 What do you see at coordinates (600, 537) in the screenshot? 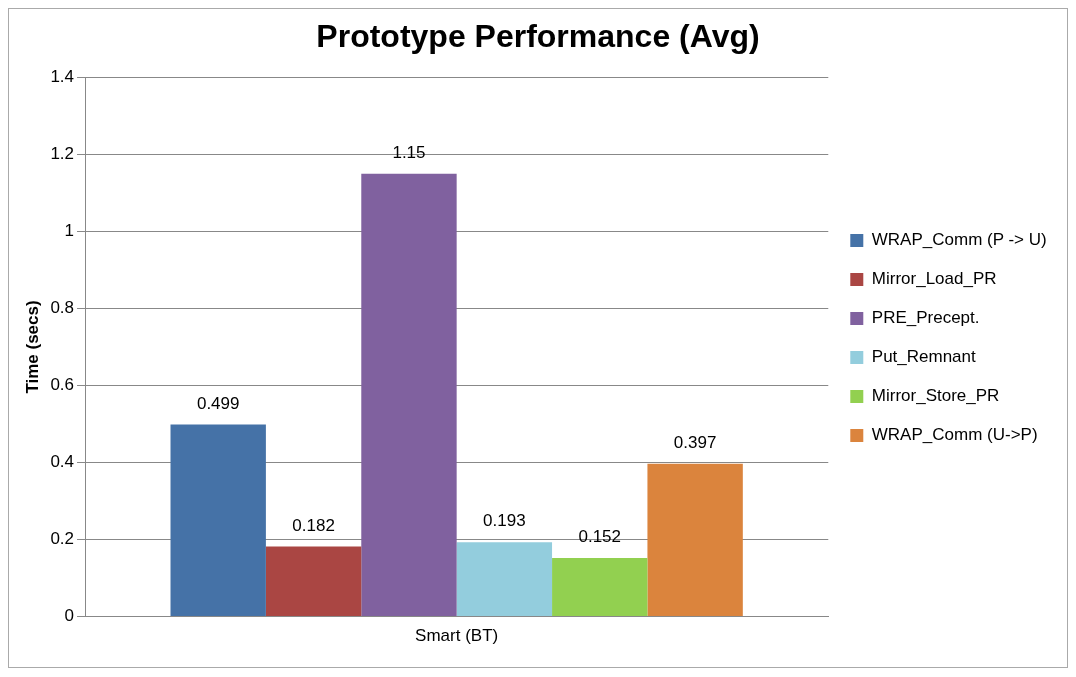
I see `data-label: 0.152` at bounding box center [600, 537].